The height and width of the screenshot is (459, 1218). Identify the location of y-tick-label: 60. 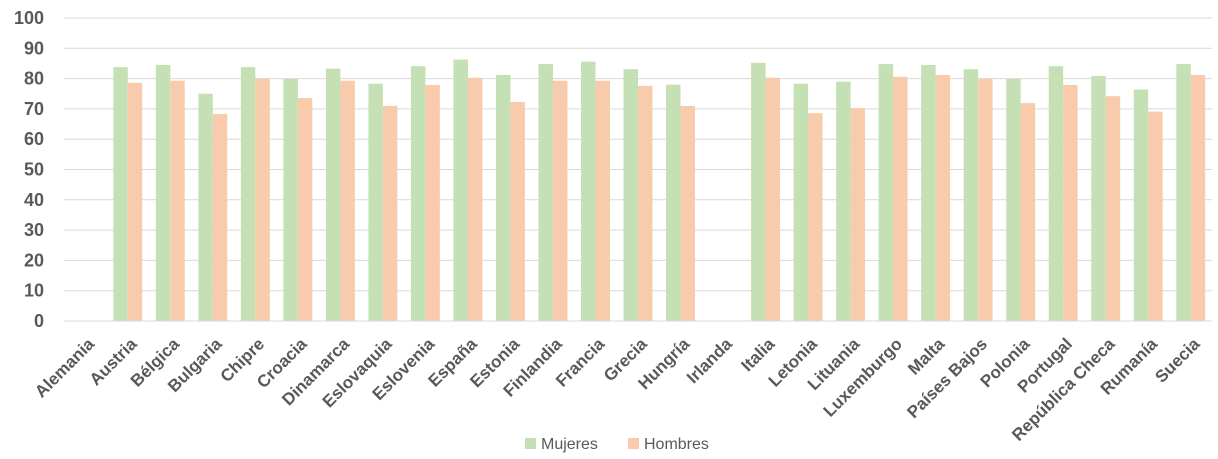
(34, 139).